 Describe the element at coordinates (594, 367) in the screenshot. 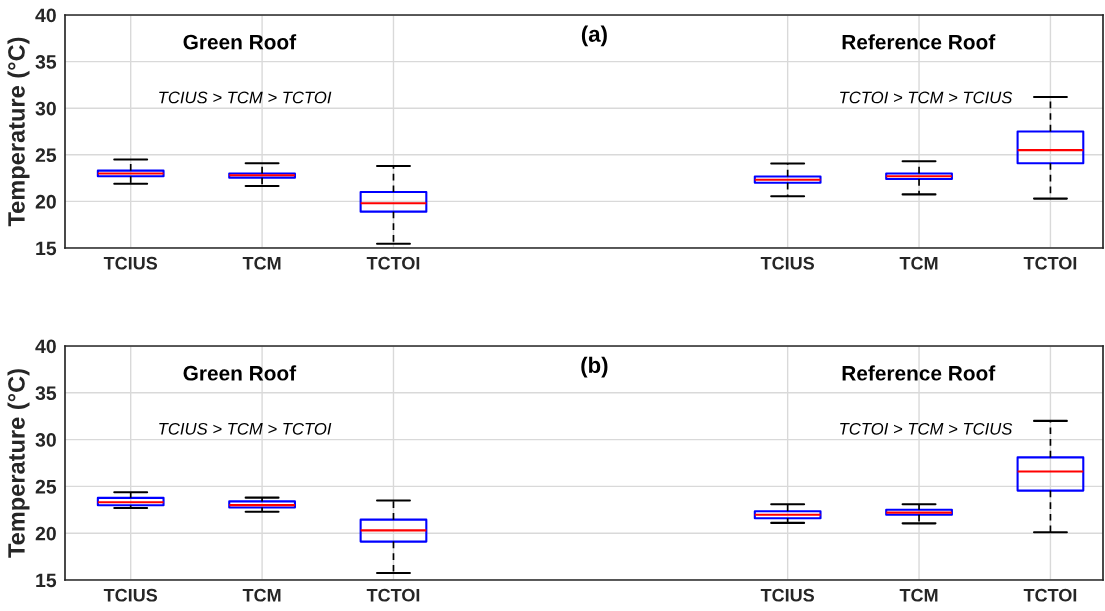

I see `annotation: (b)` at that location.